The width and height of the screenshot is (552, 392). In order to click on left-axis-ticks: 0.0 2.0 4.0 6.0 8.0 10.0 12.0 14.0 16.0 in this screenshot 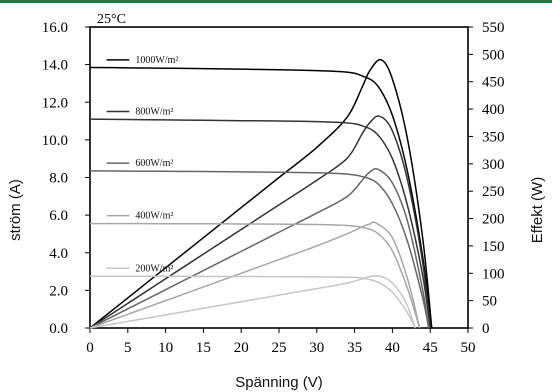, I will do `click(66, 178)`.